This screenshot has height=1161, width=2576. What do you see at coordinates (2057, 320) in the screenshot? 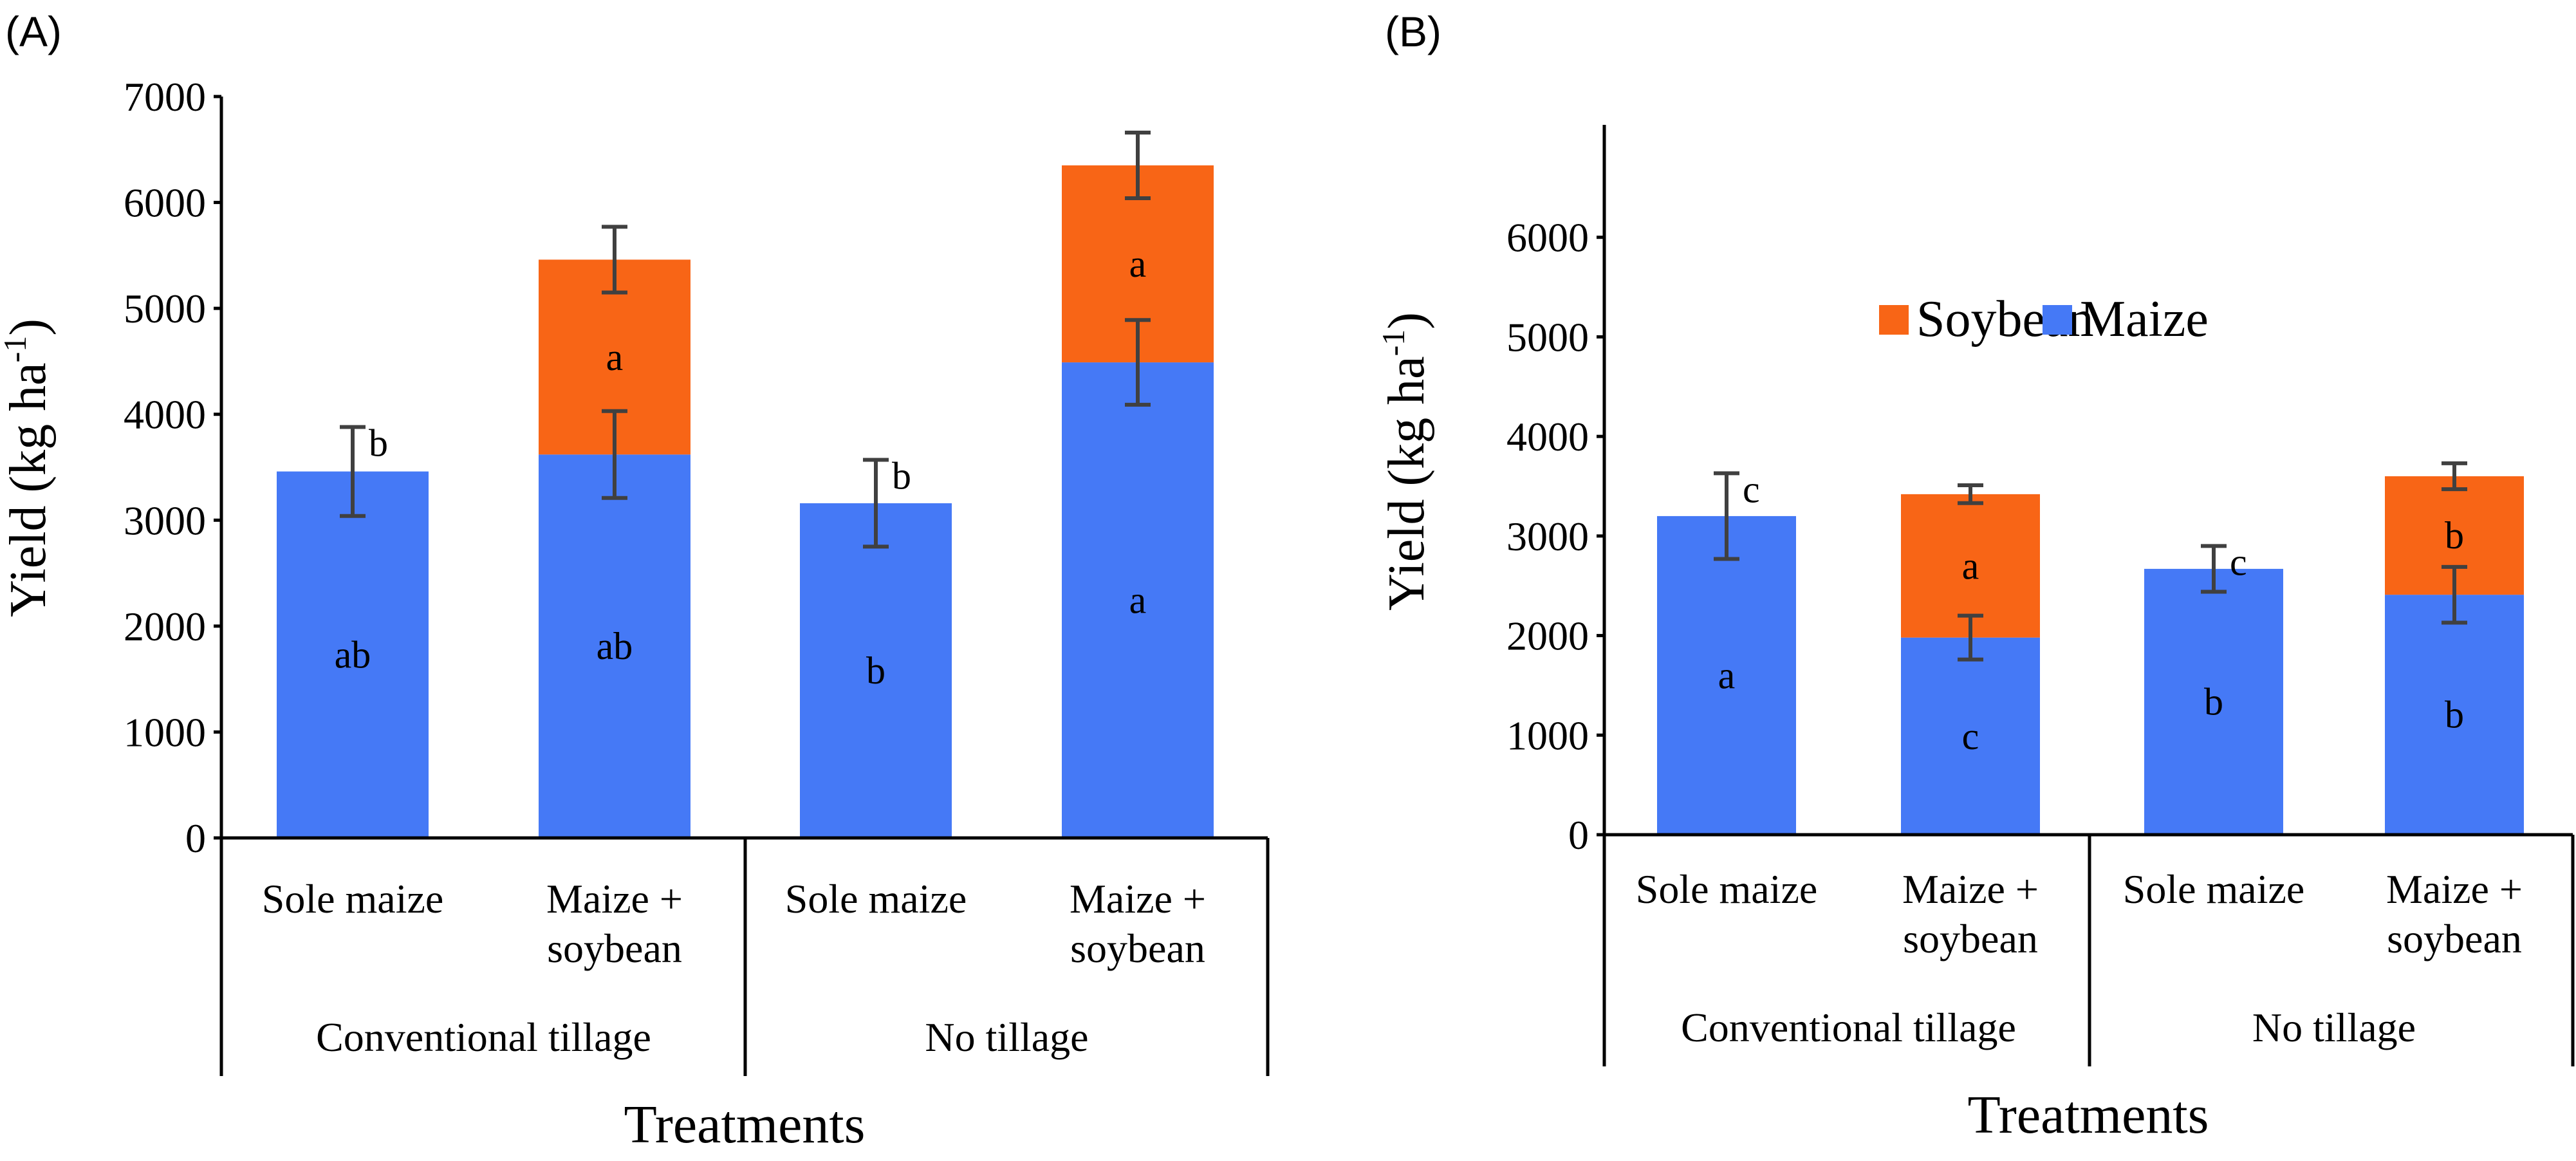
I see `legend-swatch-maize` at bounding box center [2057, 320].